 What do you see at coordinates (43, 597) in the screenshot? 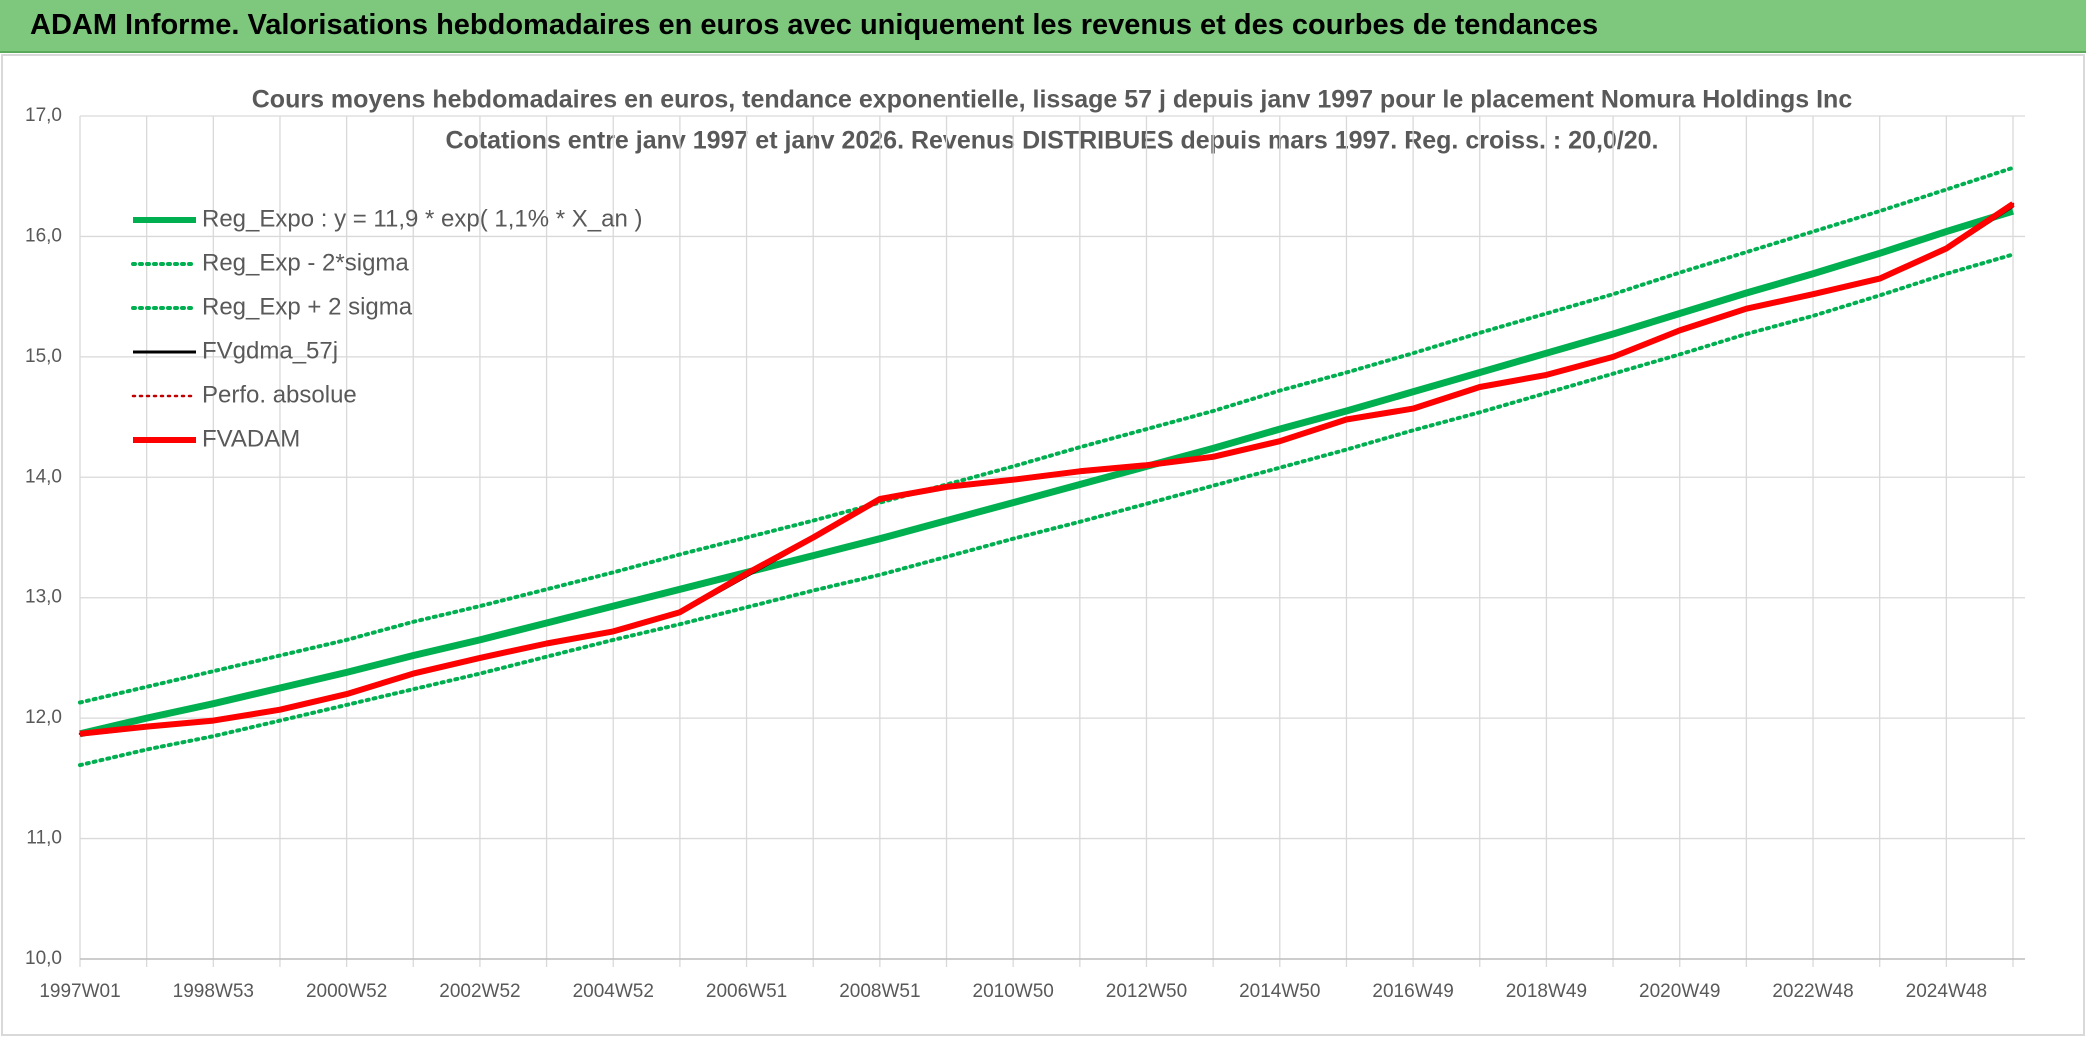
I see `y-tick-label: 13,0` at bounding box center [43, 597].